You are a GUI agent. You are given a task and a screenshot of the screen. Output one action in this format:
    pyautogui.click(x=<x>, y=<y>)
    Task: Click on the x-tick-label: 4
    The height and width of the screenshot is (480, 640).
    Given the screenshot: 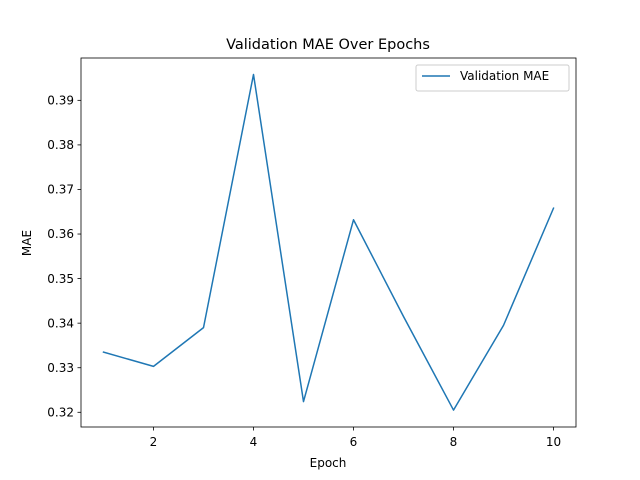 What is the action you would take?
    pyautogui.click(x=254, y=442)
    